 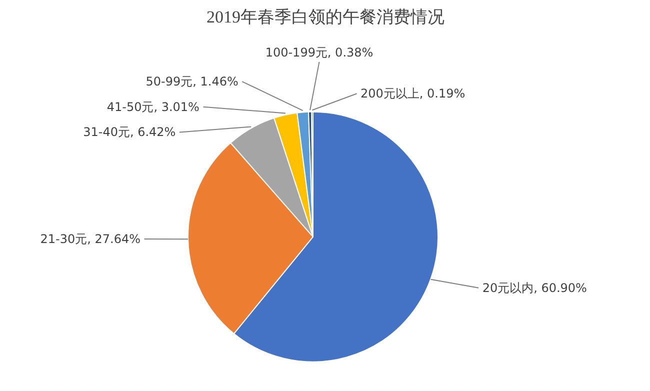 What do you see at coordinates (215, 81) in the screenshot?
I see `data-label: , 1.46%` at bounding box center [215, 81].